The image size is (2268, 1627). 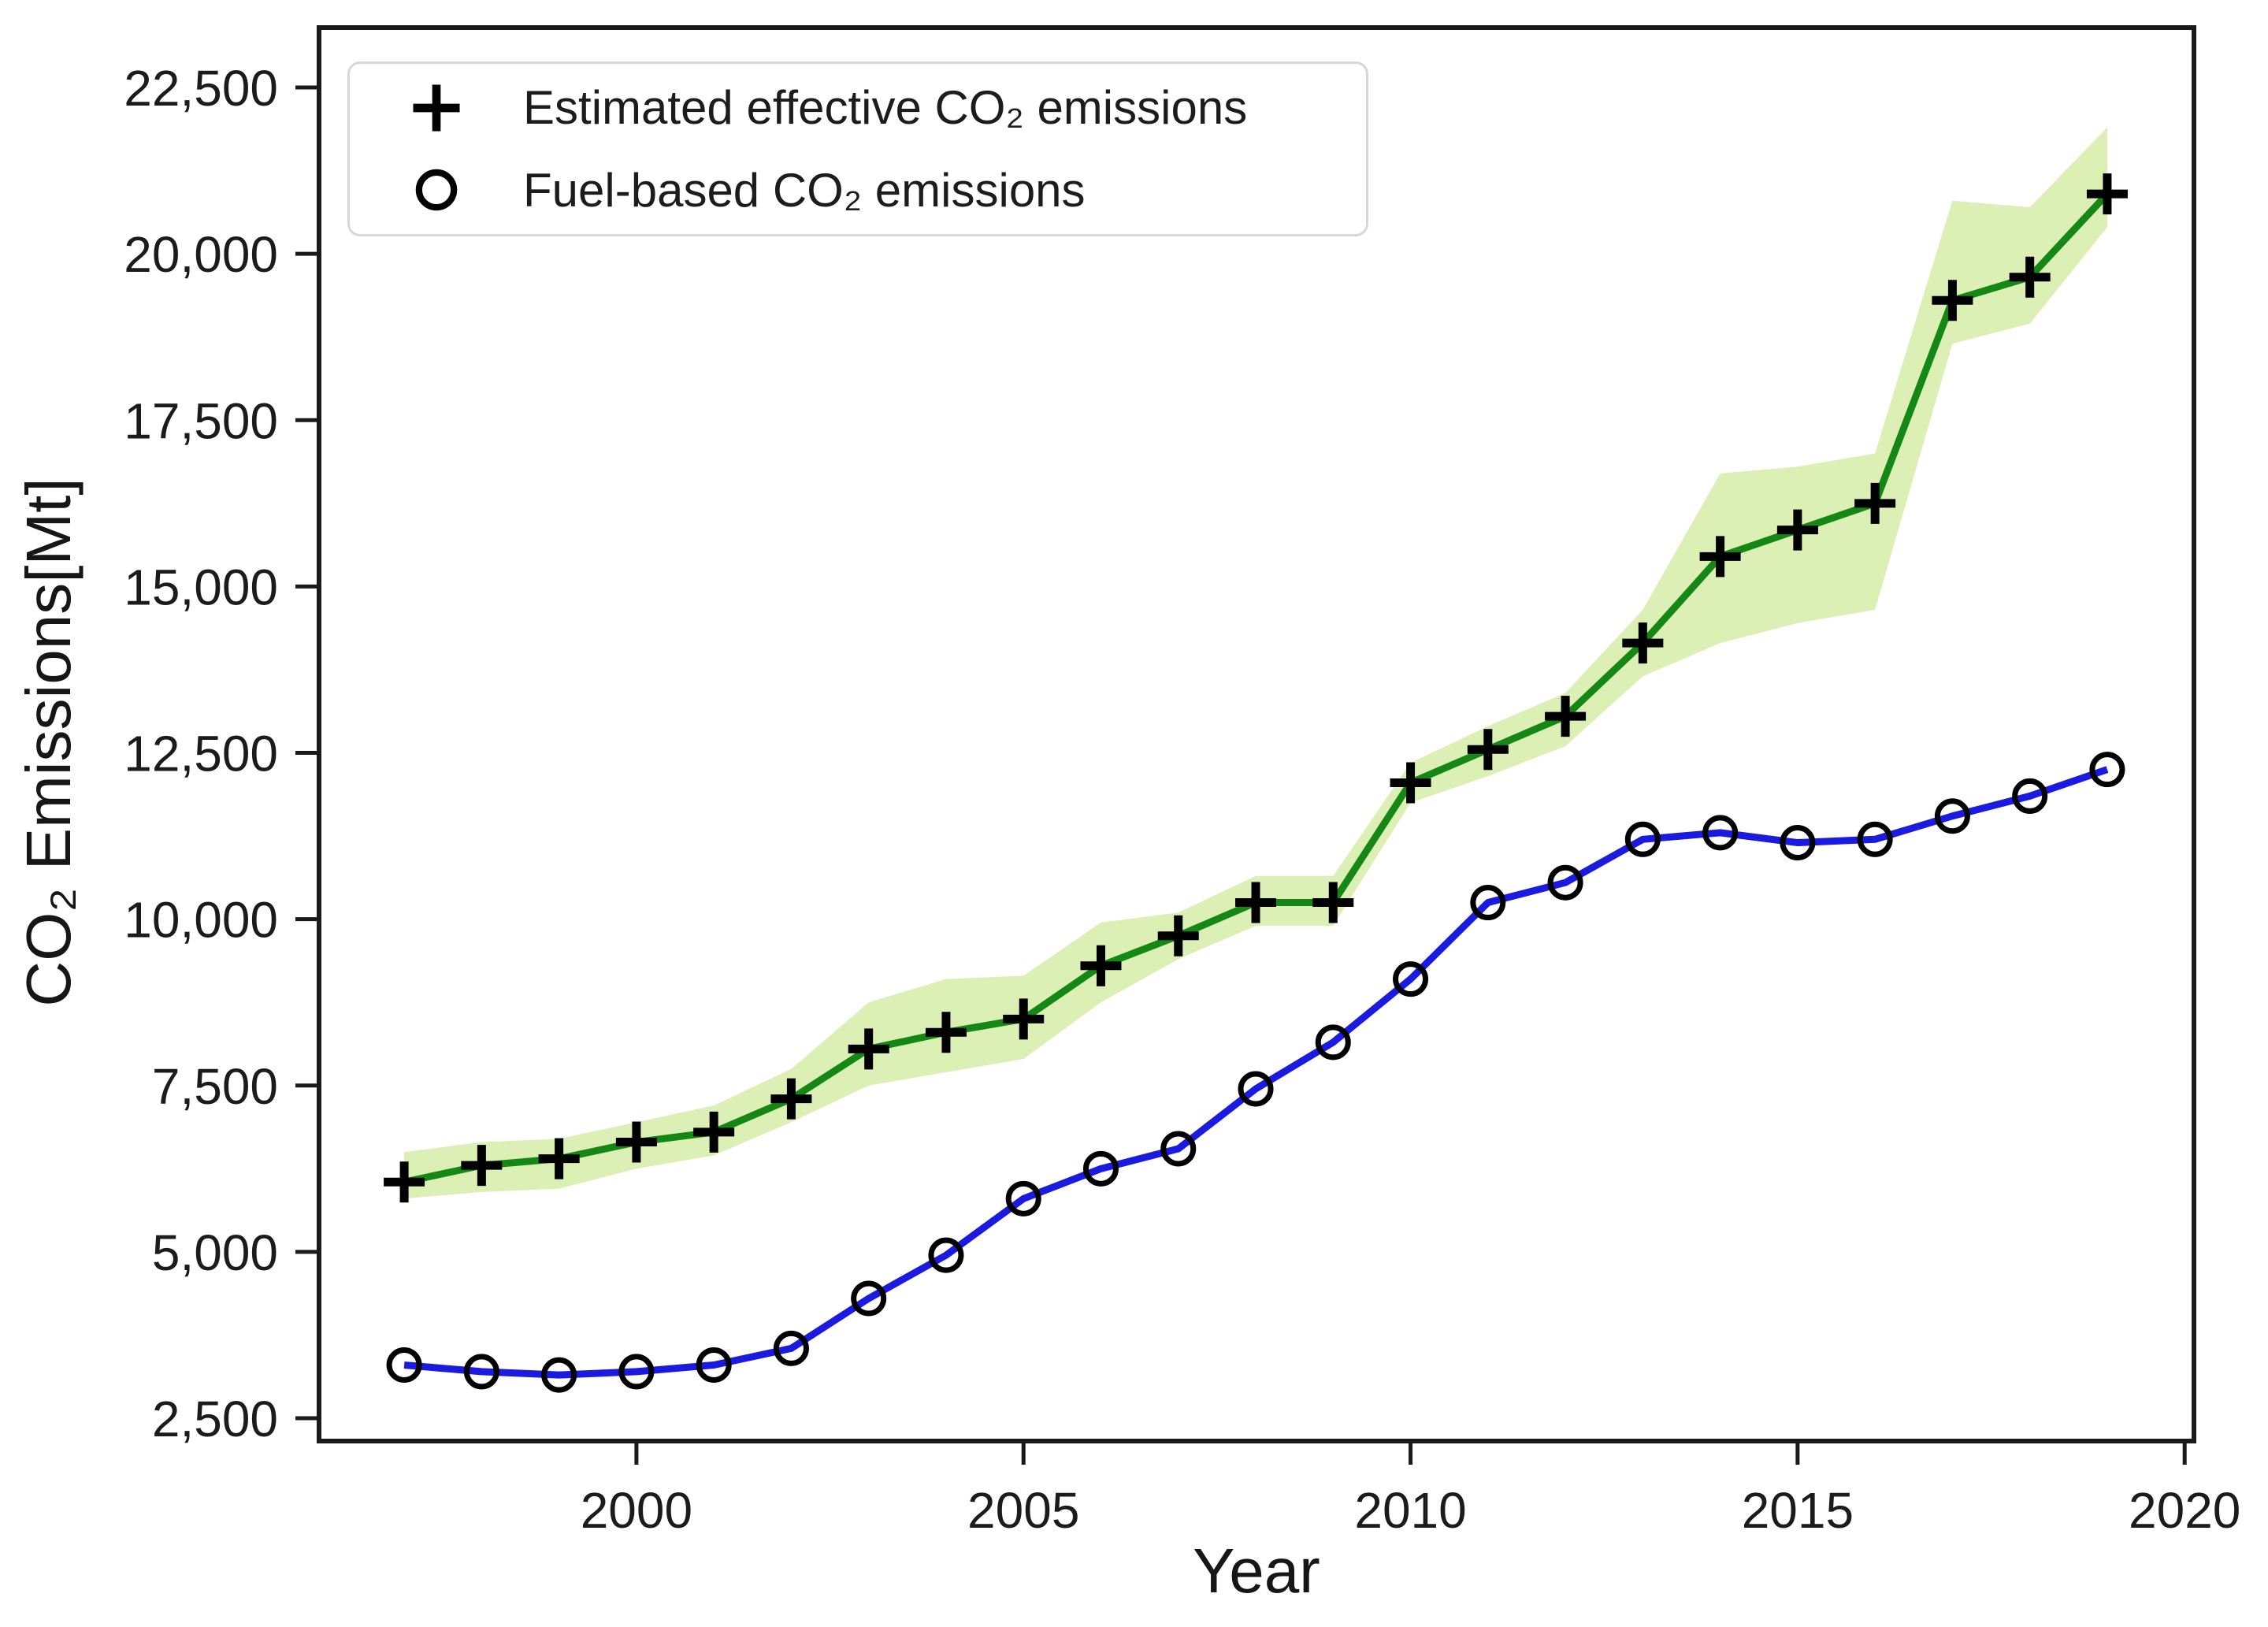 What do you see at coordinates (215, 1419) in the screenshot?
I see `y-tick-label: 2,500` at bounding box center [215, 1419].